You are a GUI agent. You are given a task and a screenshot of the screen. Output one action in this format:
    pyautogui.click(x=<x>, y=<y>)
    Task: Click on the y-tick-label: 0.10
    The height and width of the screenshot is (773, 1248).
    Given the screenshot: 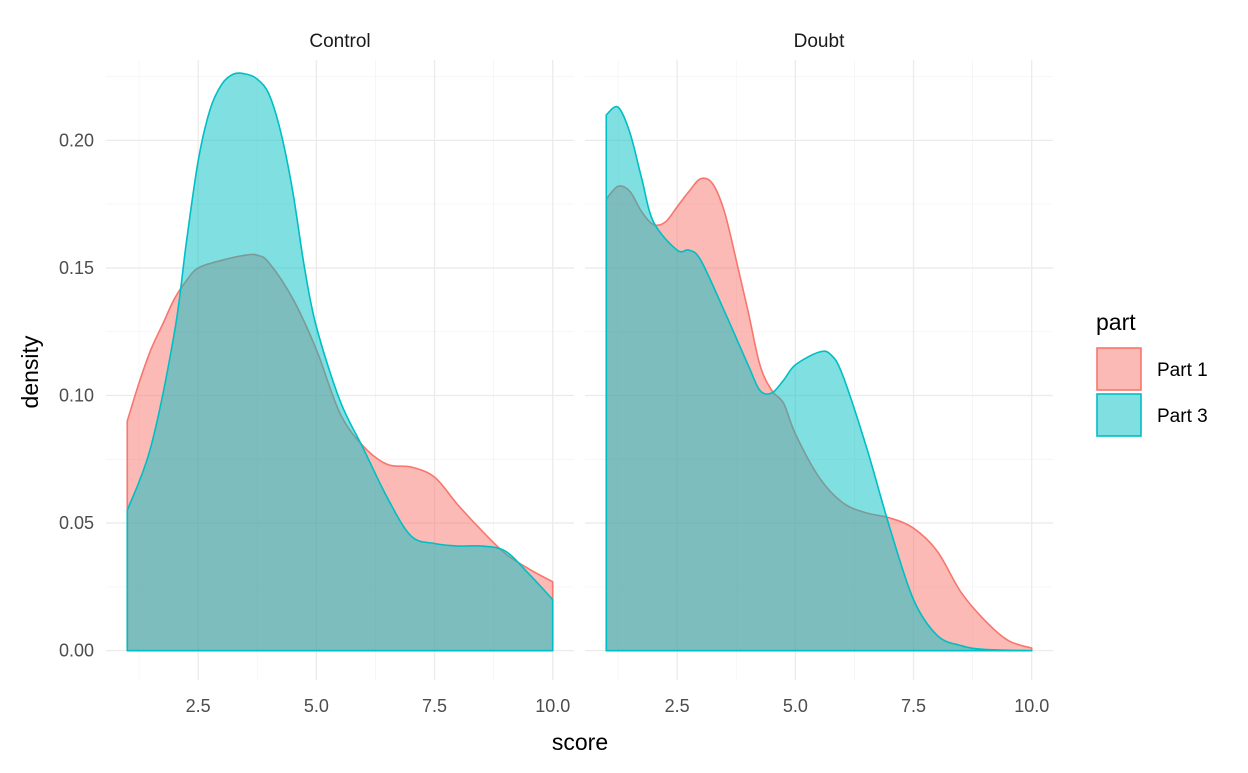 What is the action you would take?
    pyautogui.click(x=76, y=396)
    